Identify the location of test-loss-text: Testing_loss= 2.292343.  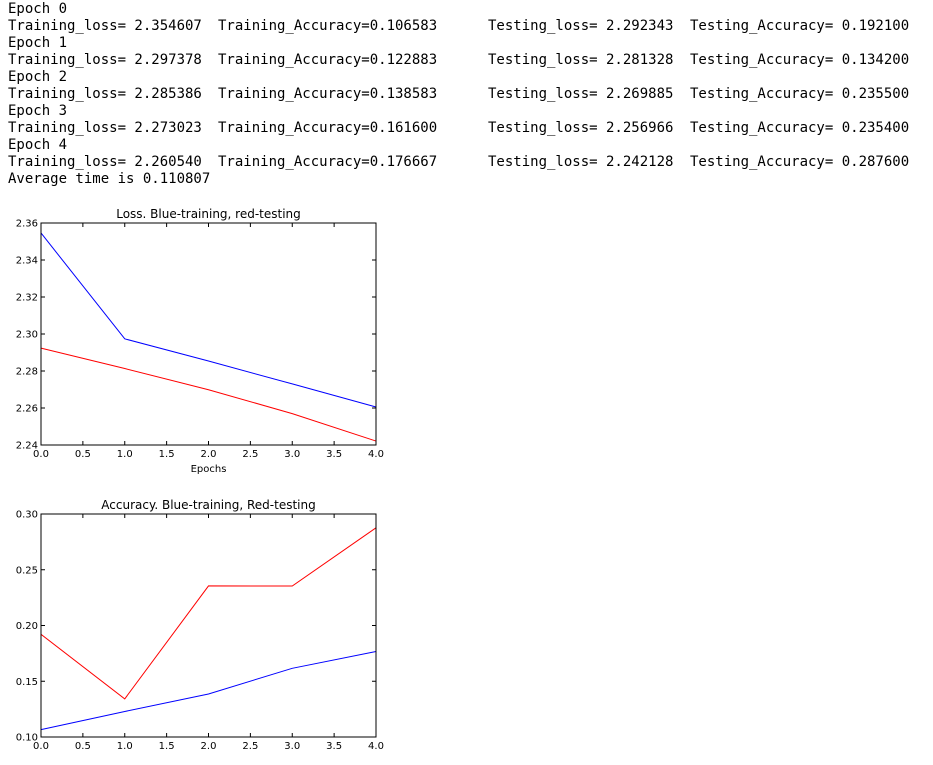
(581, 26).